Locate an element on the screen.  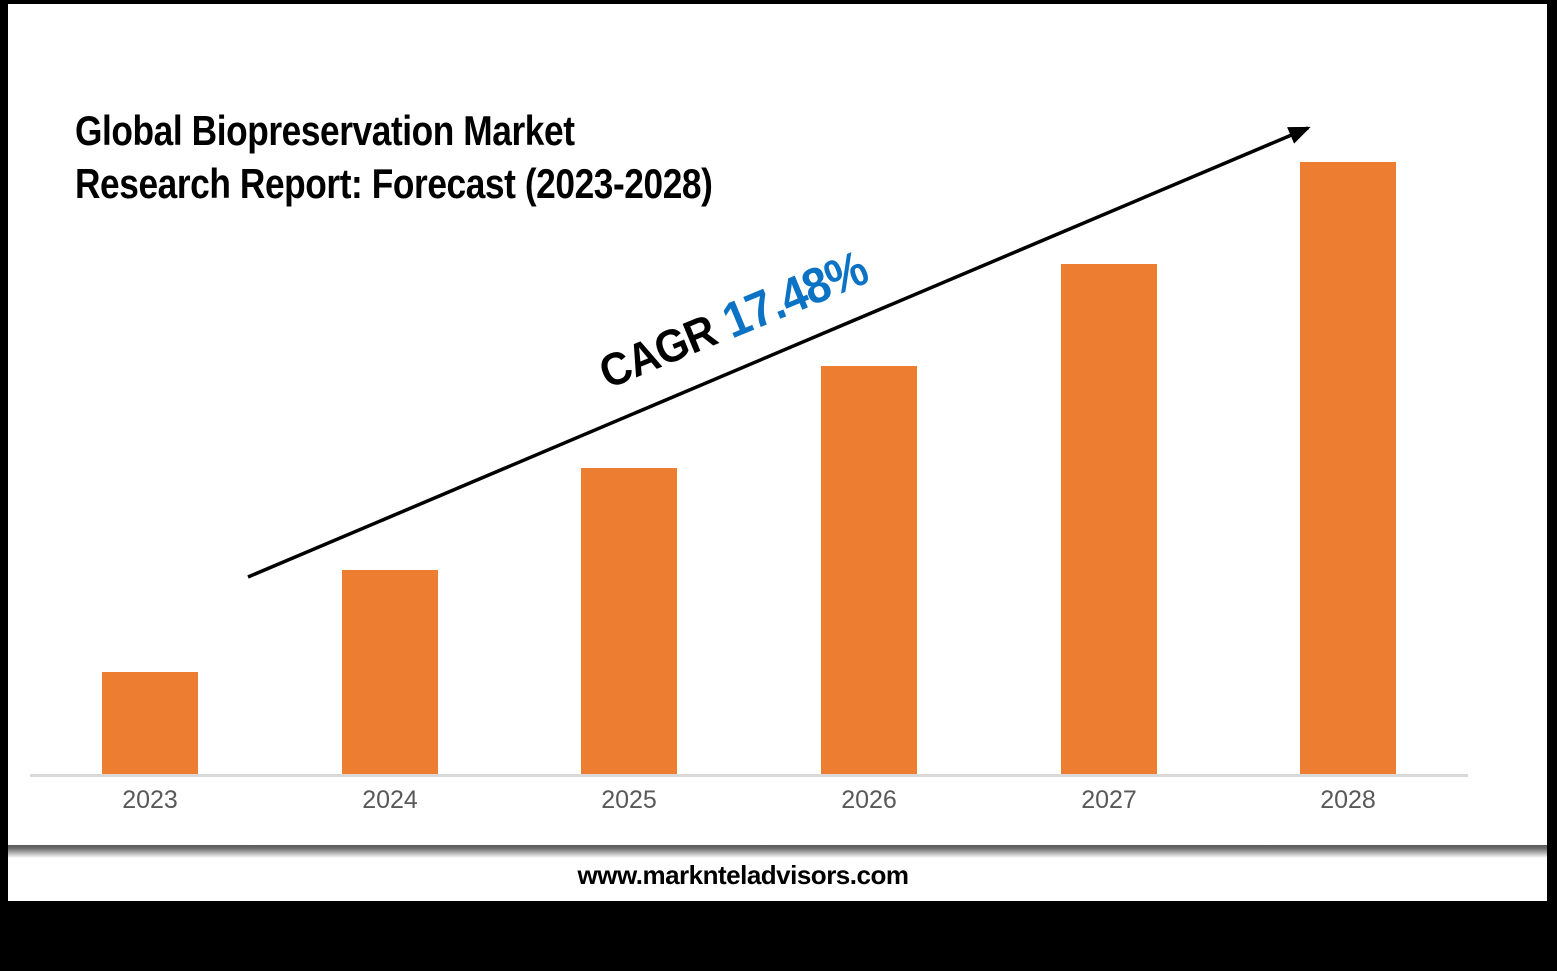
footer-divider is located at coordinates (777, 851).